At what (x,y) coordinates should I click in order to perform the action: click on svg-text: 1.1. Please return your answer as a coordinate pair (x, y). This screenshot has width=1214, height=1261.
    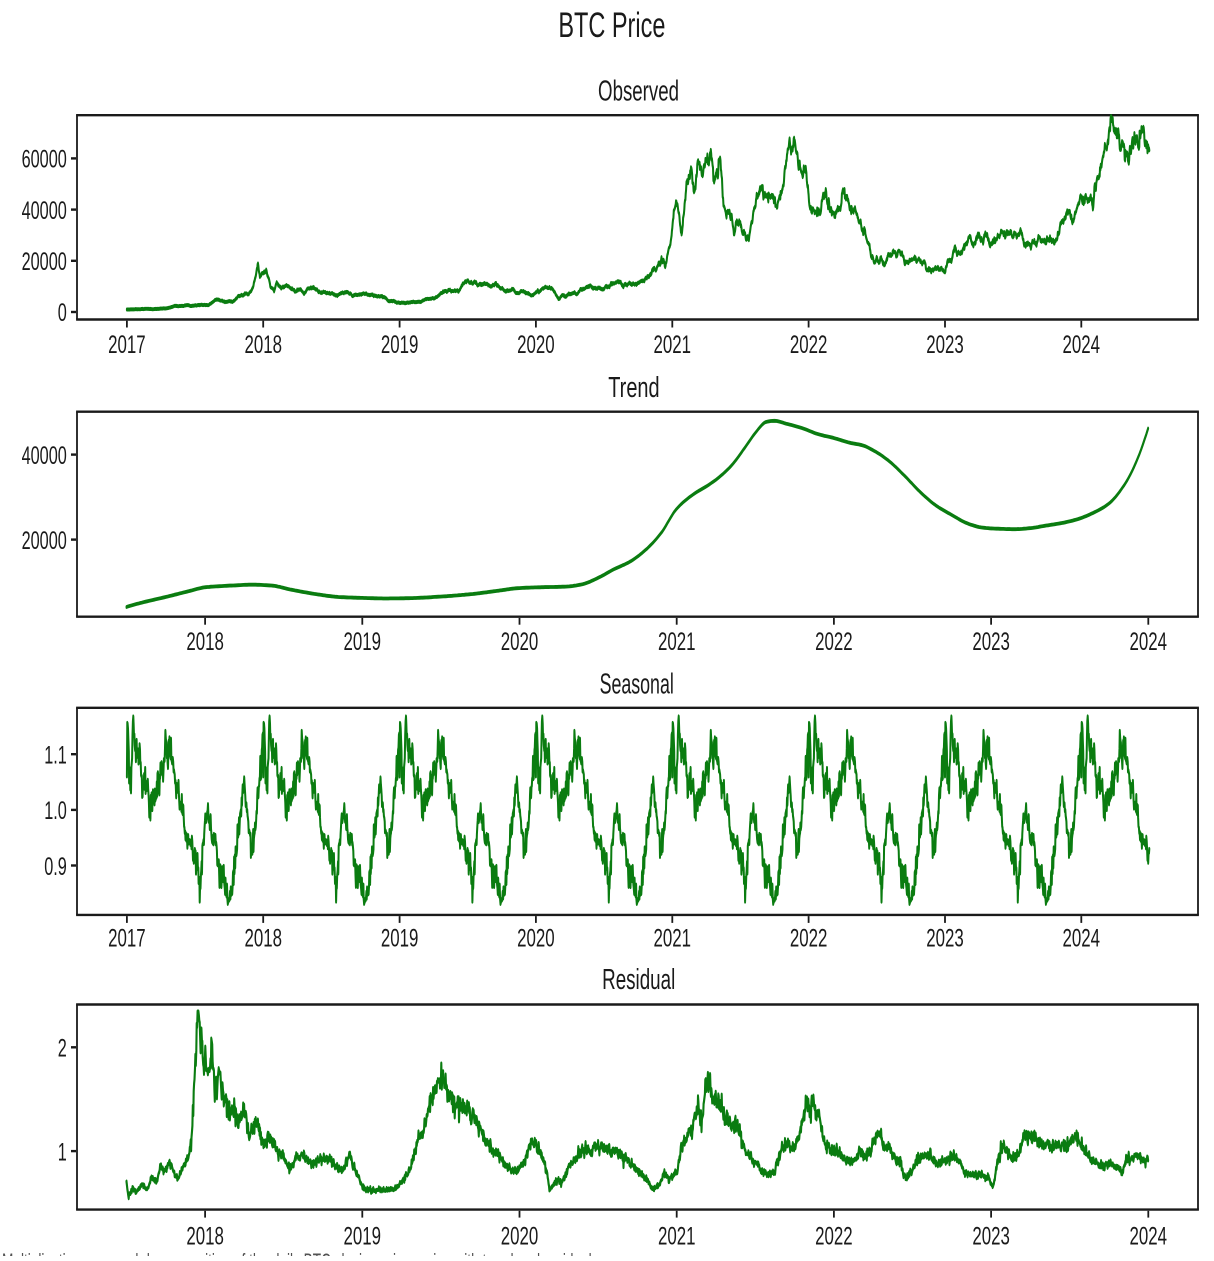
    Looking at the image, I should click on (55, 755).